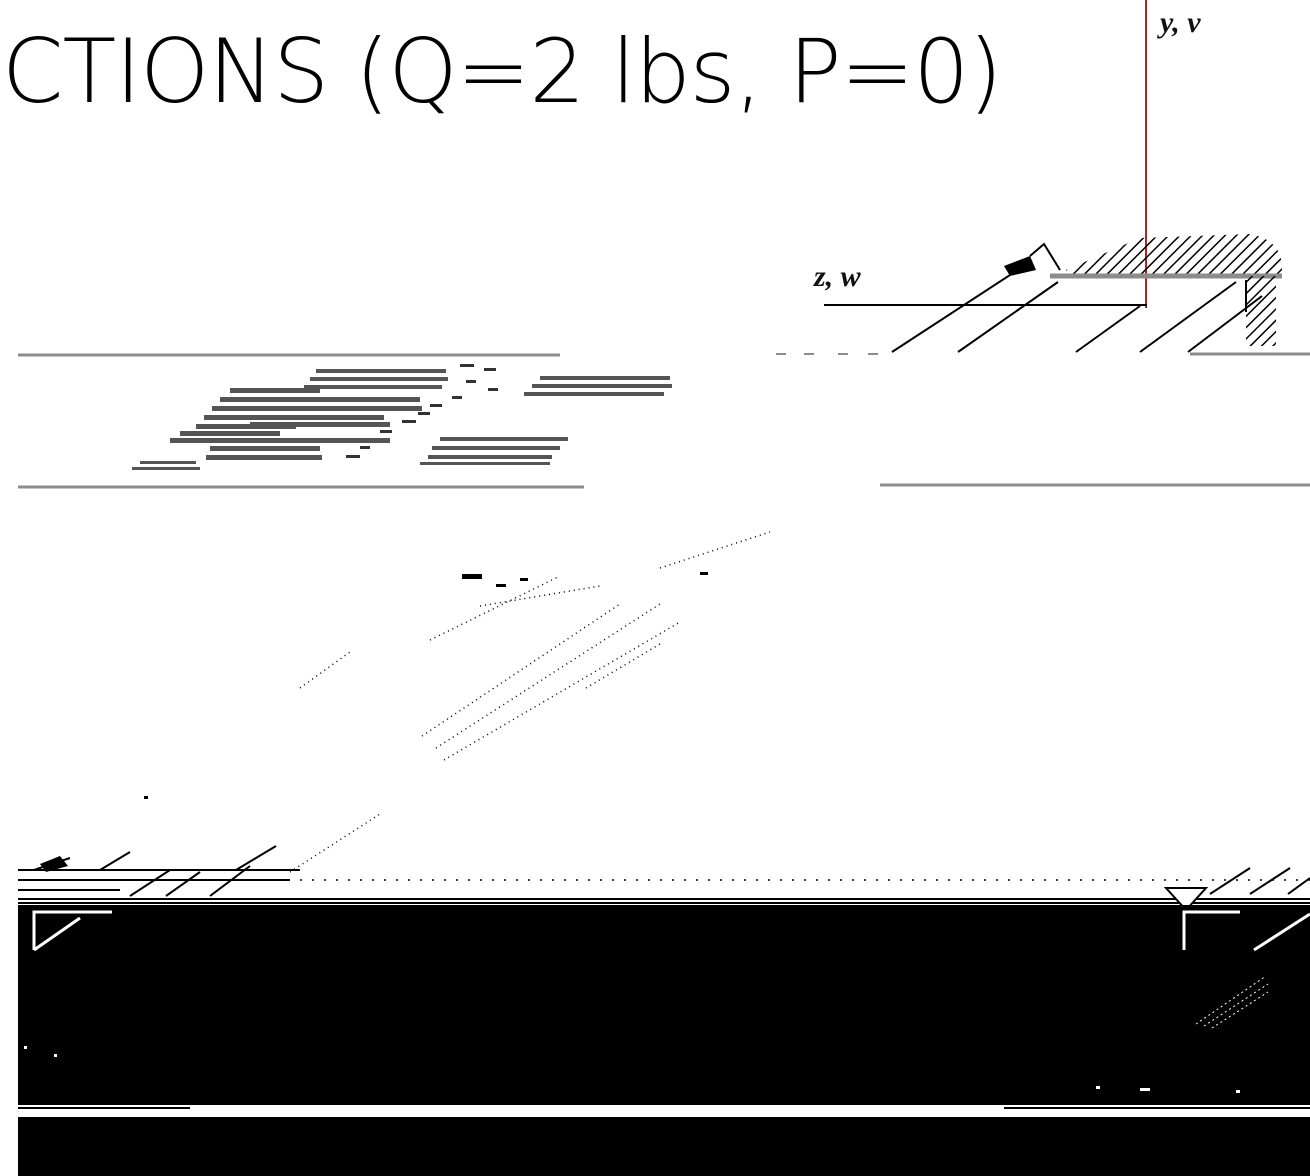 The image size is (1310, 1176). What do you see at coordinates (1186, 899) in the screenshot?
I see `right-support-triangle-icon` at bounding box center [1186, 899].